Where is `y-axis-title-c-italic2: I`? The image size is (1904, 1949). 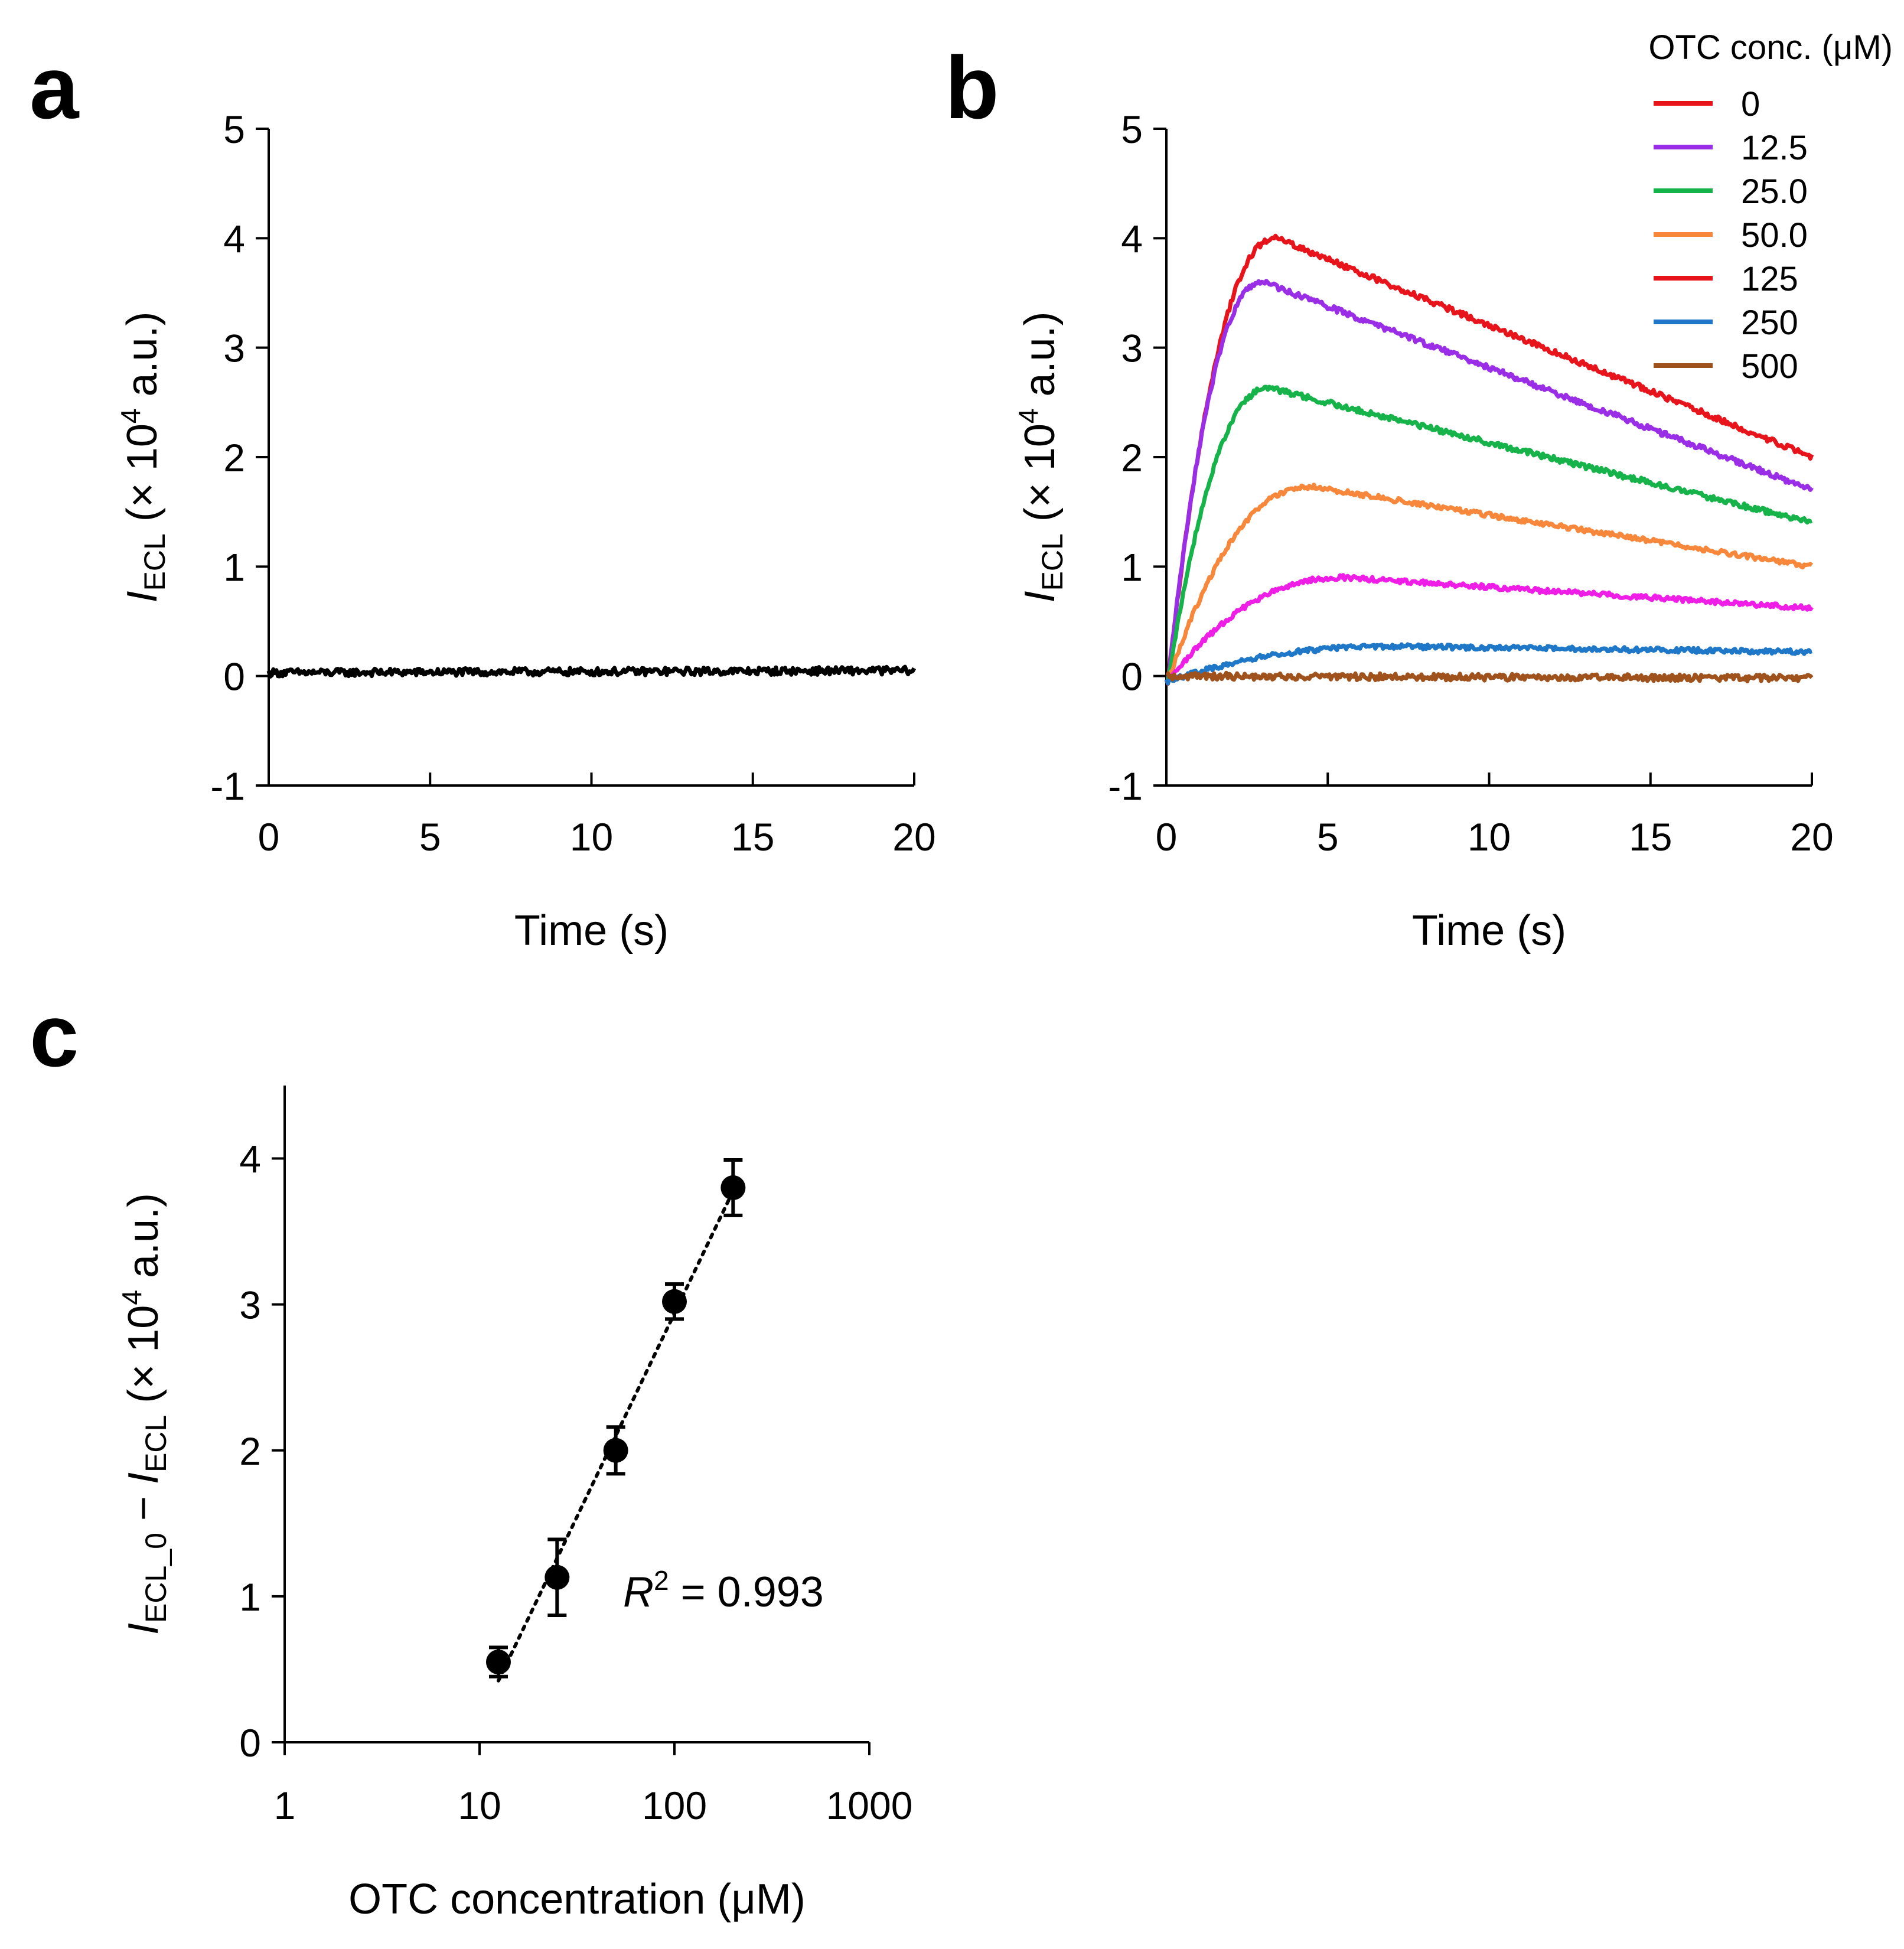
y-axis-title-c-italic2: I is located at coordinates (143, 1478).